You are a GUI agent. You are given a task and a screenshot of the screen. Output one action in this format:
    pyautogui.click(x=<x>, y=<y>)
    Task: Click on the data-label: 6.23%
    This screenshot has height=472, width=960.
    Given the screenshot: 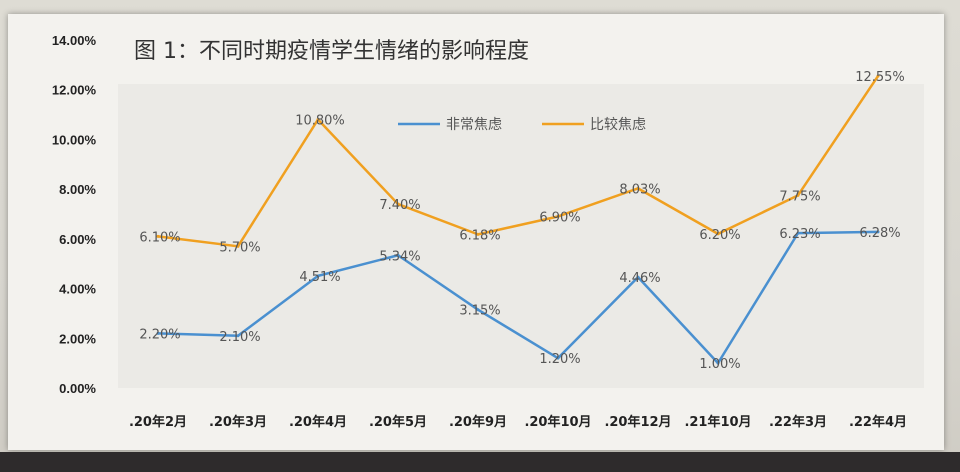 What is the action you would take?
    pyautogui.click(x=799, y=234)
    